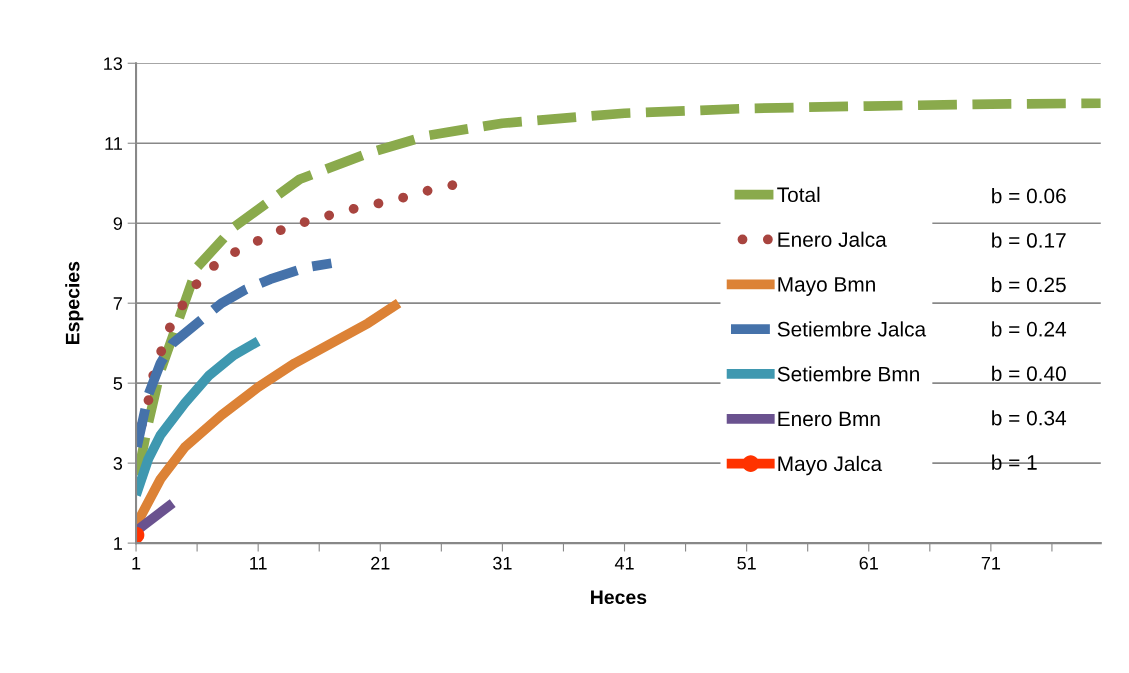 This screenshot has width=1129, height=673. I want to click on y-tick-label: 5, so click(118, 383).